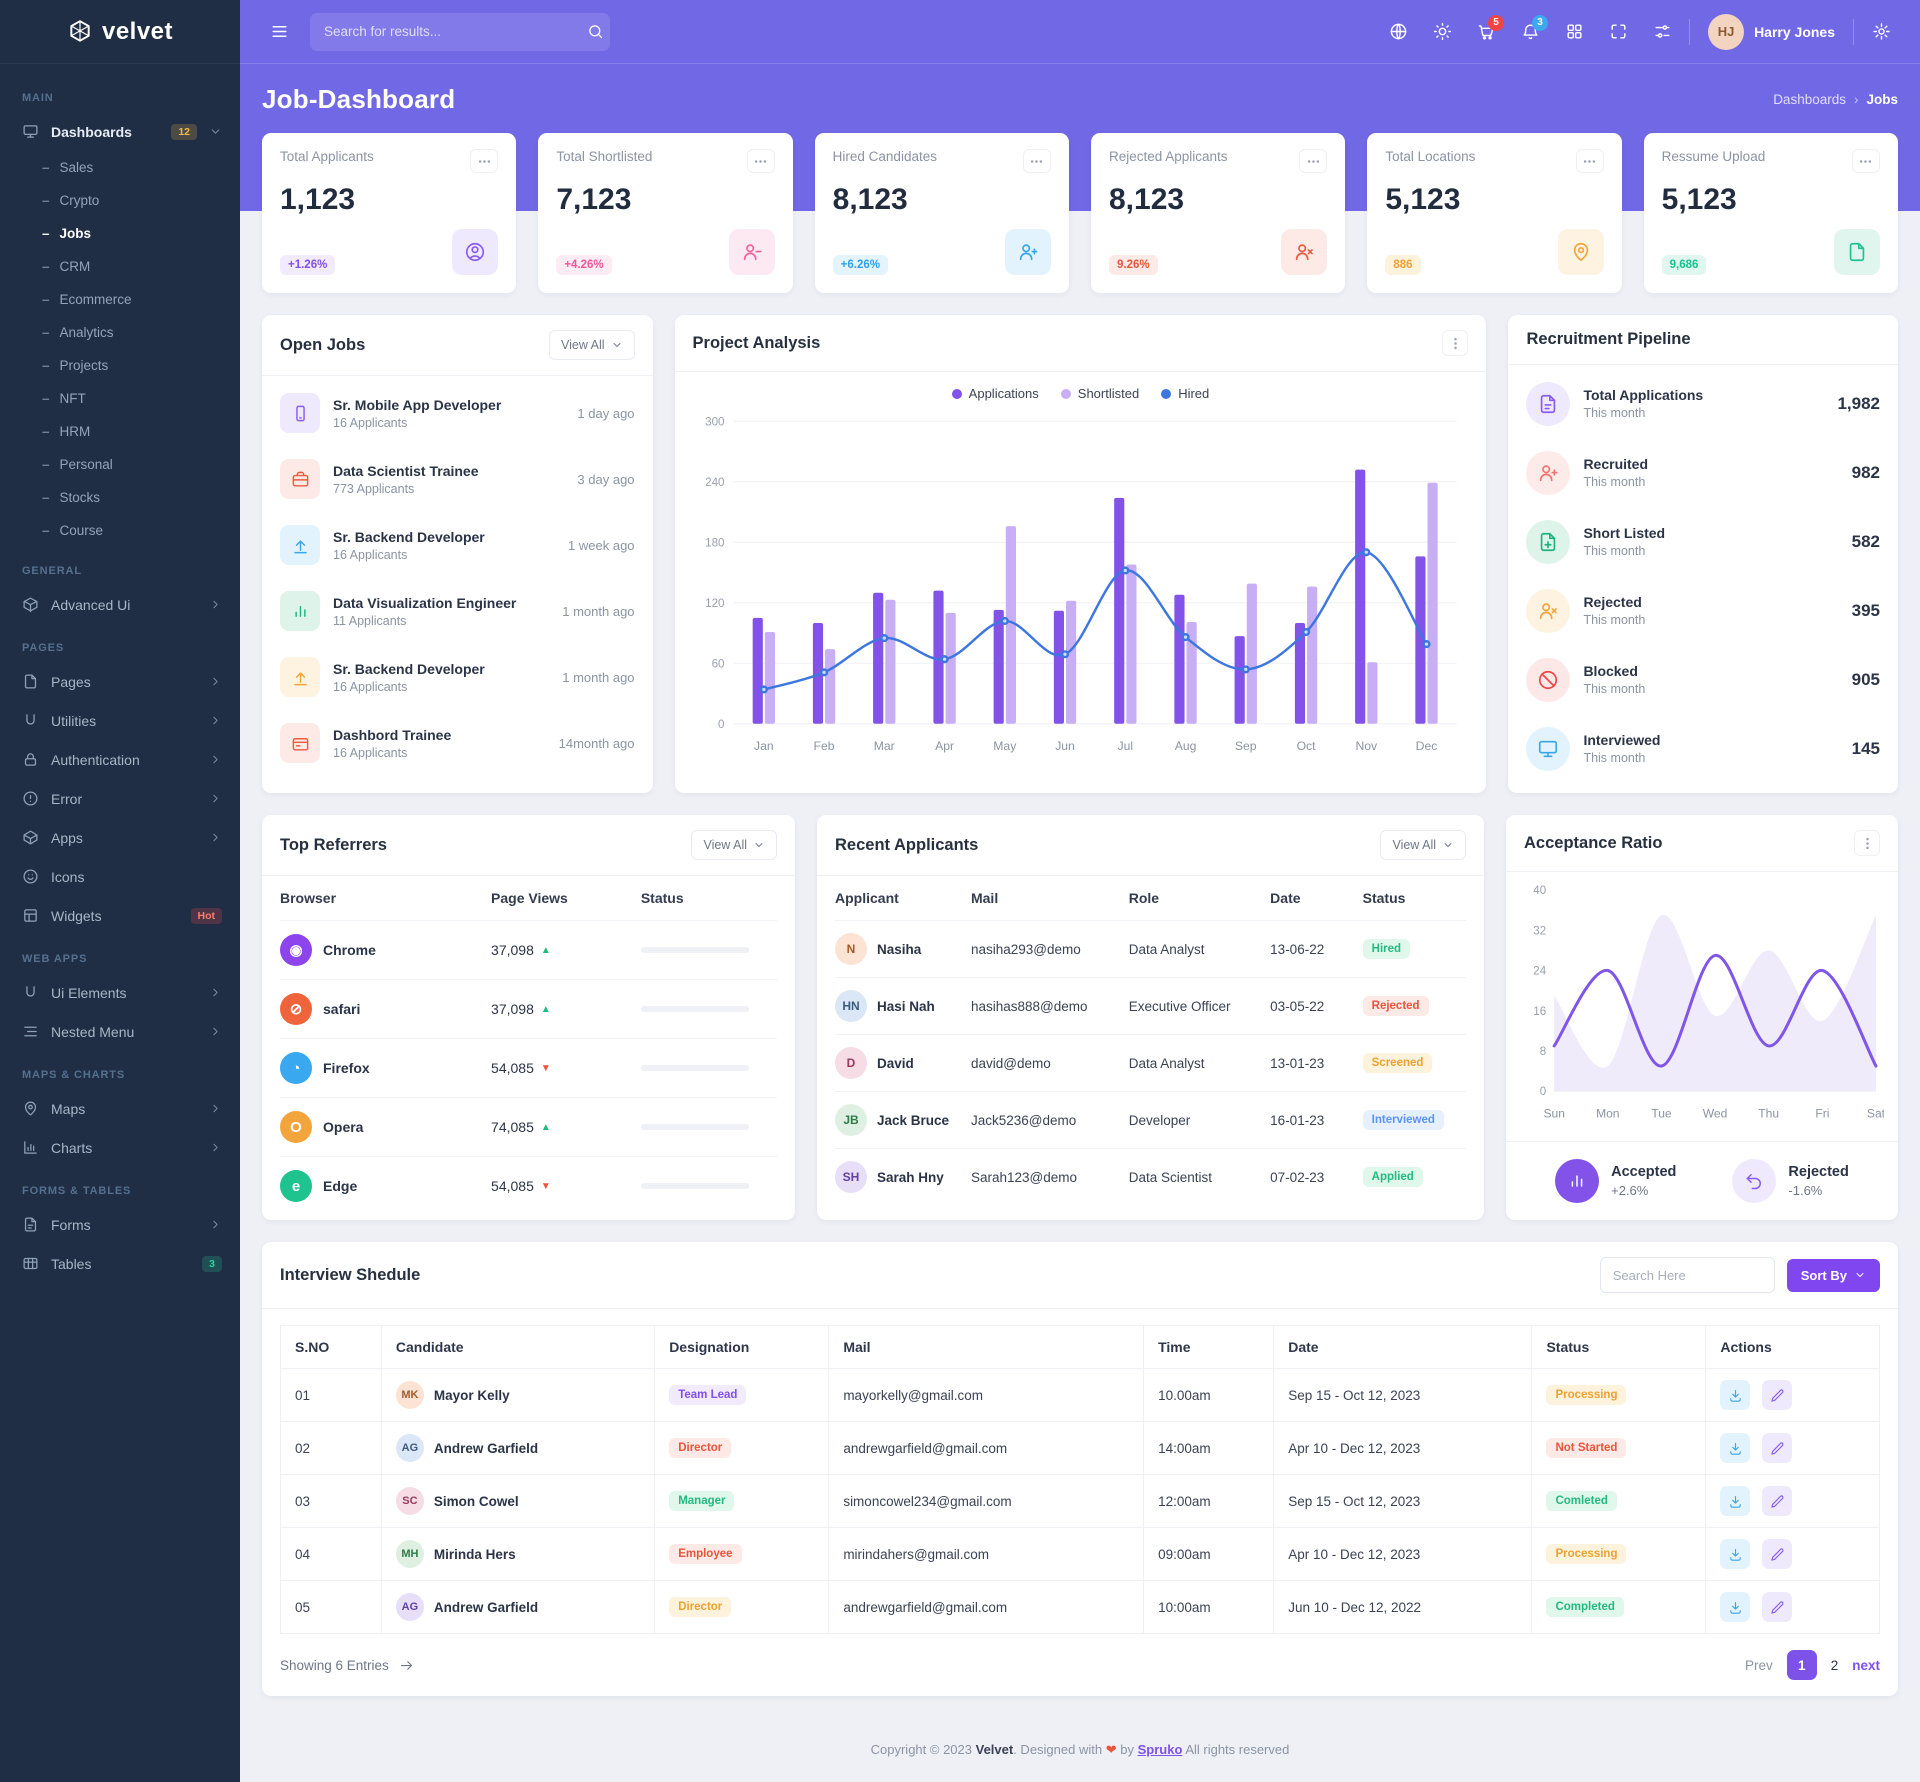 The image size is (1920, 1782). I want to click on sidebar-item-hrm: – HRM, so click(120, 431).